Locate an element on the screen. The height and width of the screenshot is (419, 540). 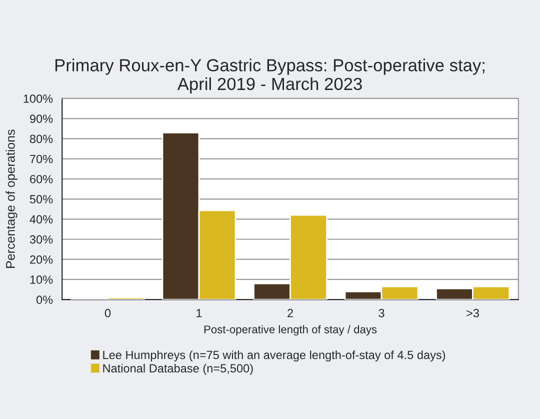
legend-label: Lee Humphreys (n=75 with an average length-of-stay of 4.5 days) is located at coordinates (274, 356).